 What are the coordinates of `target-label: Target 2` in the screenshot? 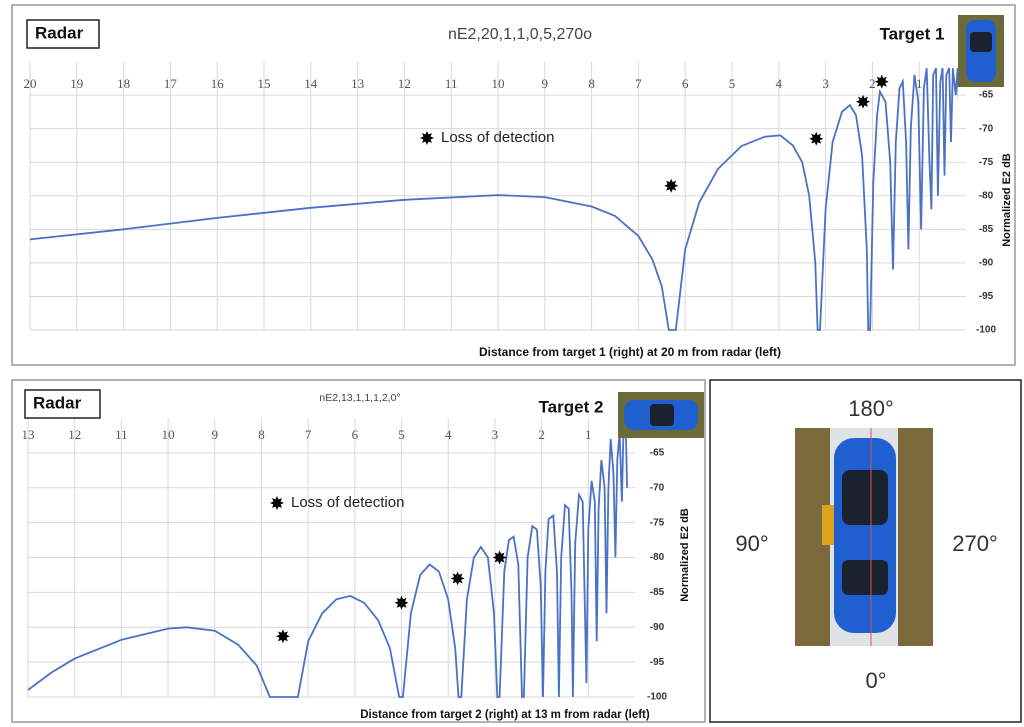 It's located at (571, 406).